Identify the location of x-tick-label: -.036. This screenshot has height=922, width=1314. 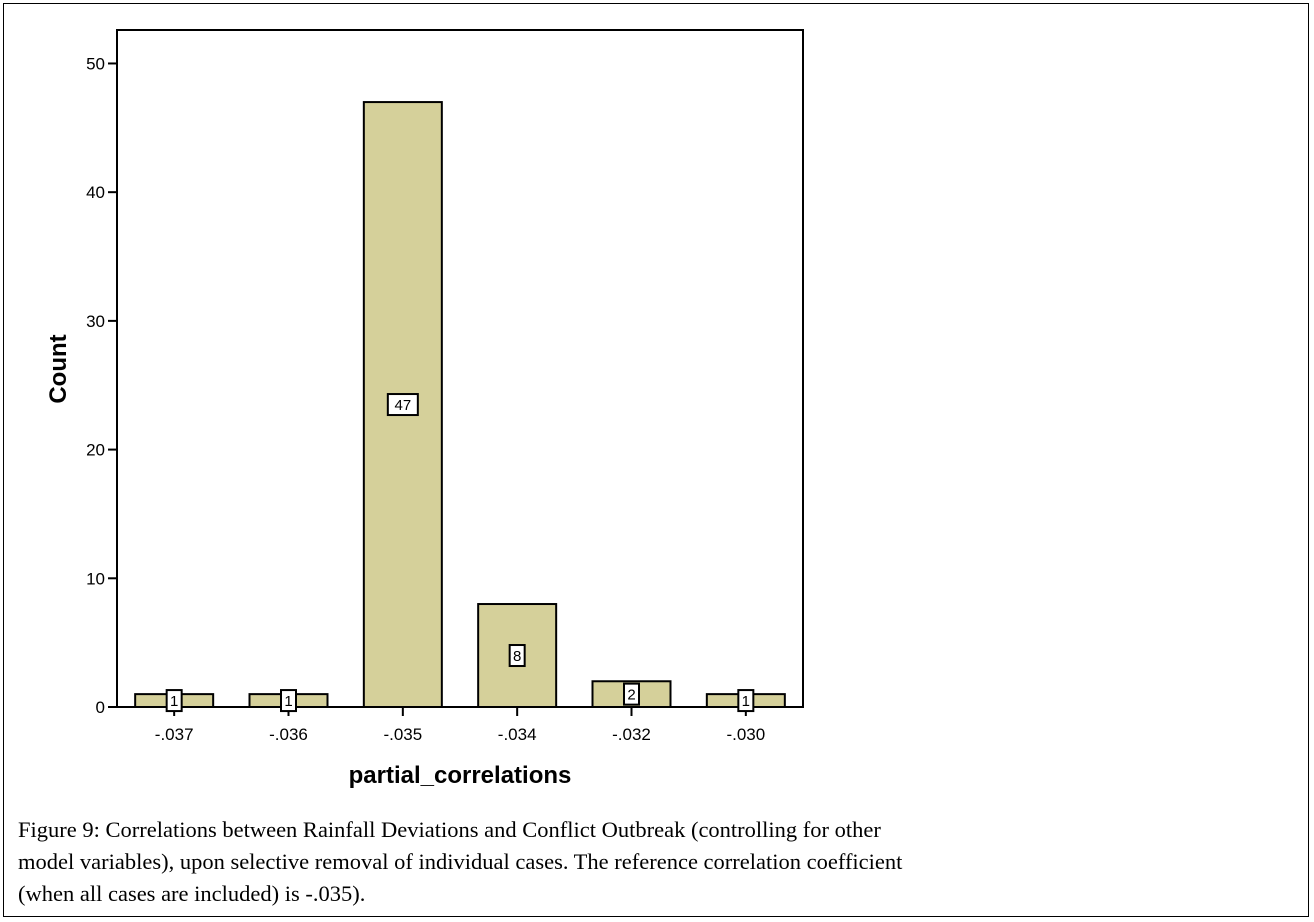
(288, 734).